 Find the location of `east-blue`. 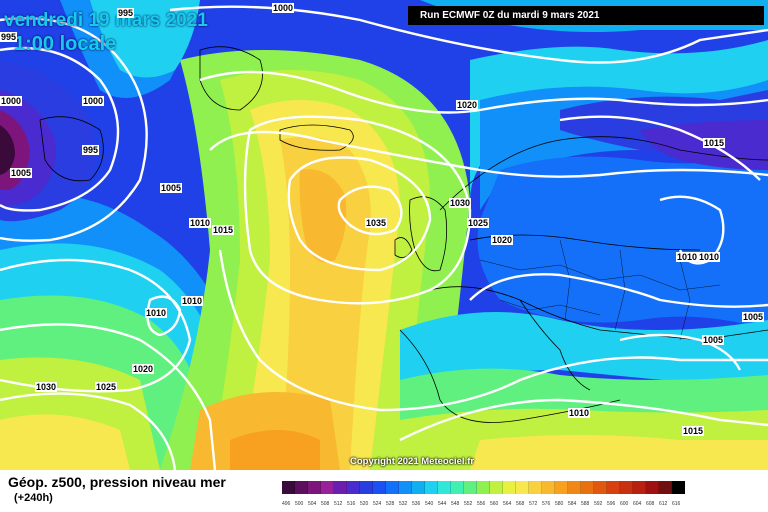

east-blue is located at coordinates (622, 240).